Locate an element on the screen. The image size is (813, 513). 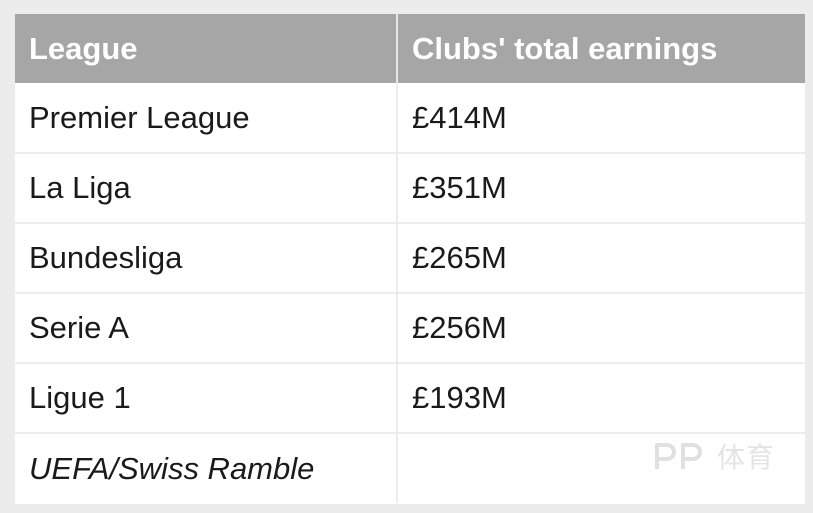
watermark: 体育 is located at coordinates (714, 456).